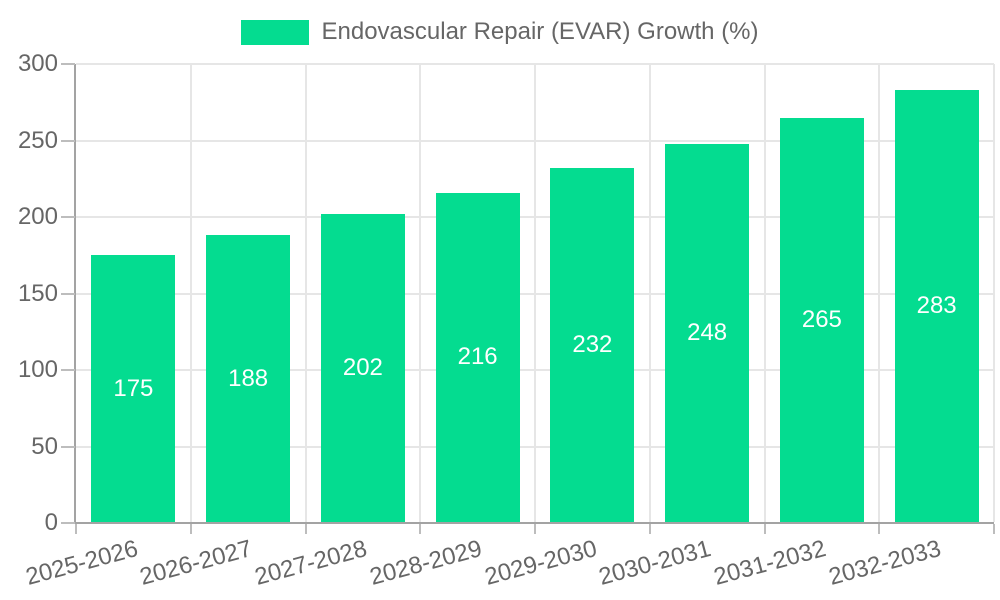 The height and width of the screenshot is (600, 1000). I want to click on bar: 175, so click(133, 388).